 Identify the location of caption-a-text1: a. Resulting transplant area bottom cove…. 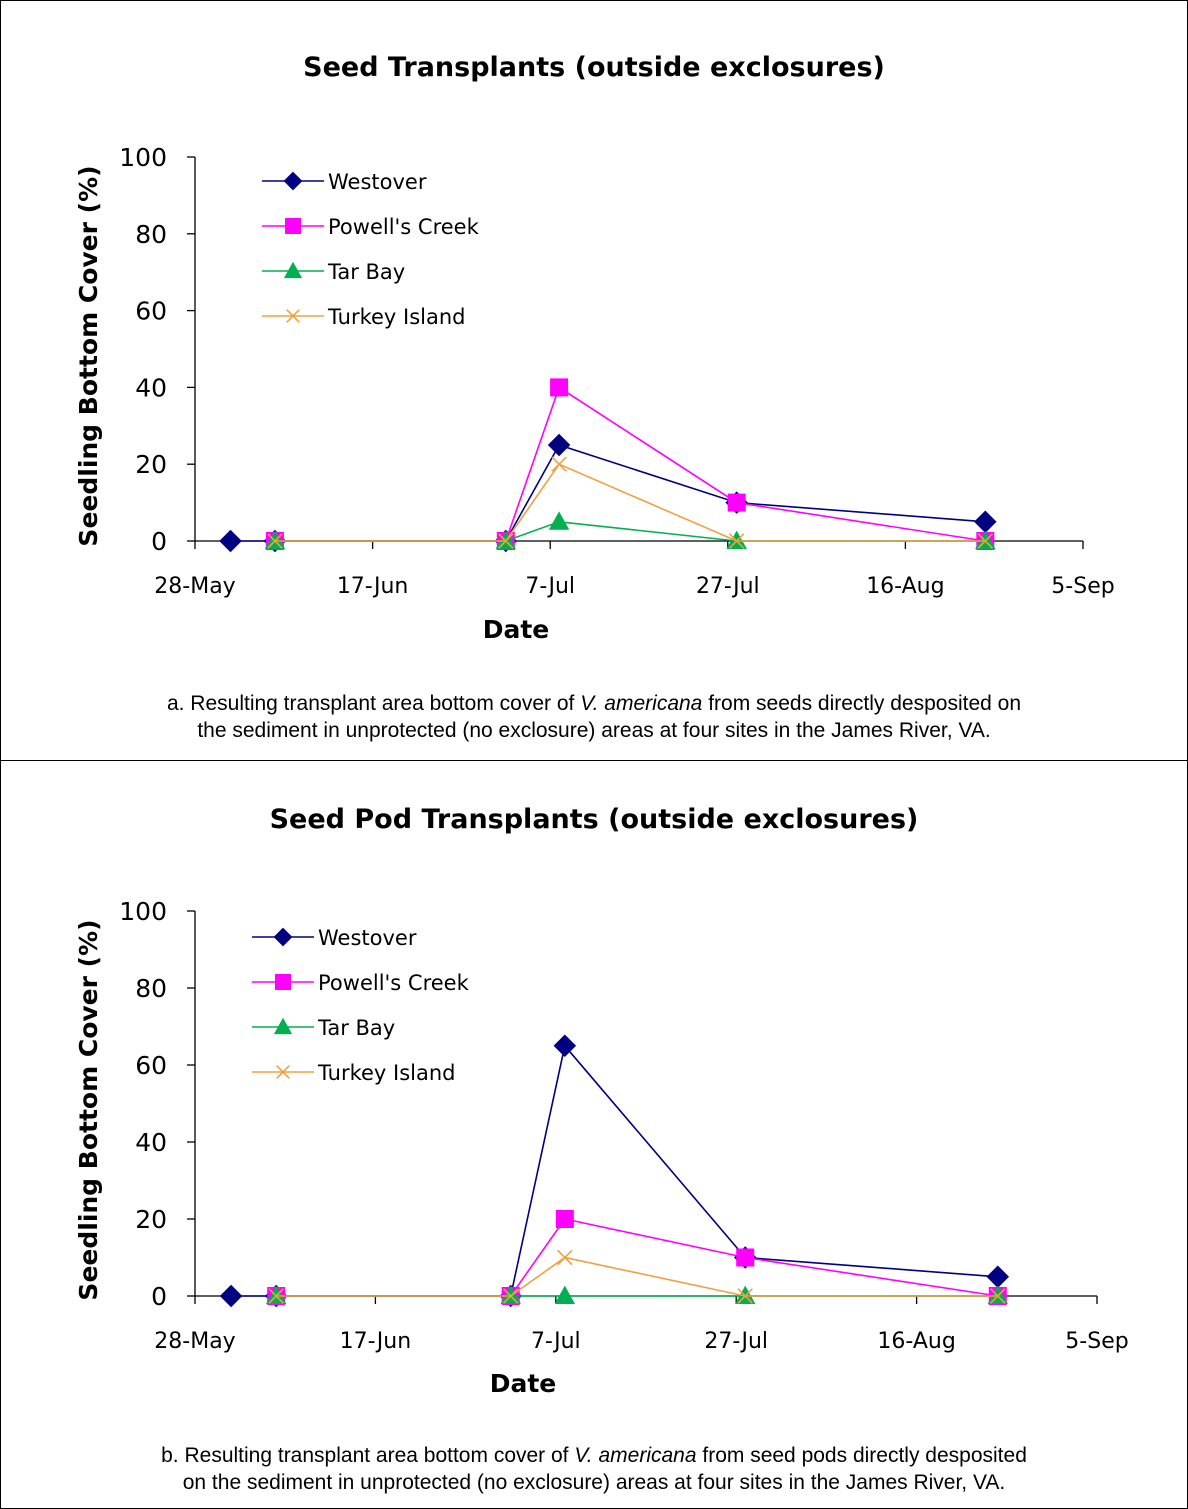
(373, 703).